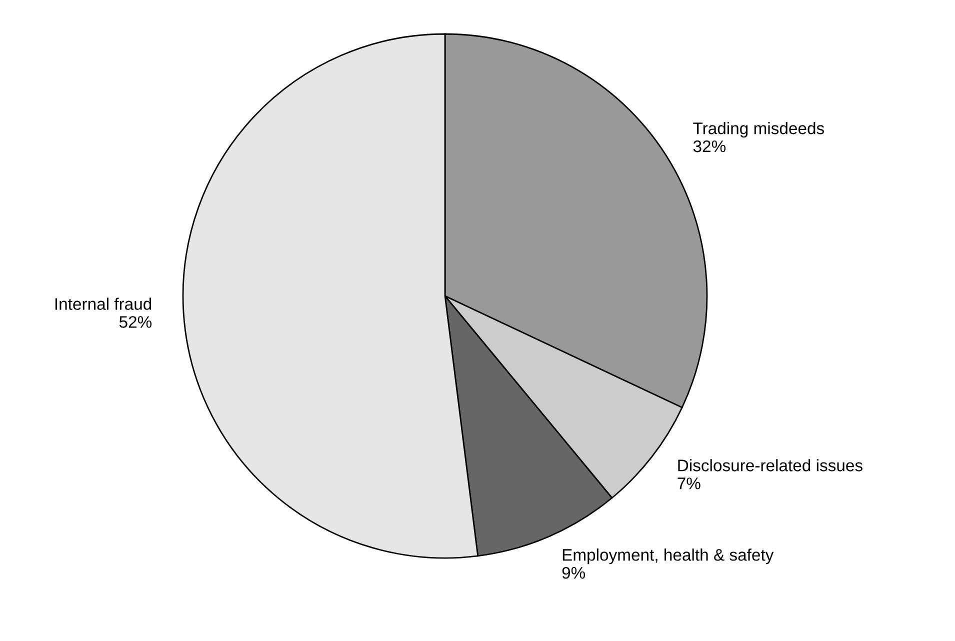 The height and width of the screenshot is (641, 955). I want to click on slice-label: Trading misdeeds, so click(758, 130).